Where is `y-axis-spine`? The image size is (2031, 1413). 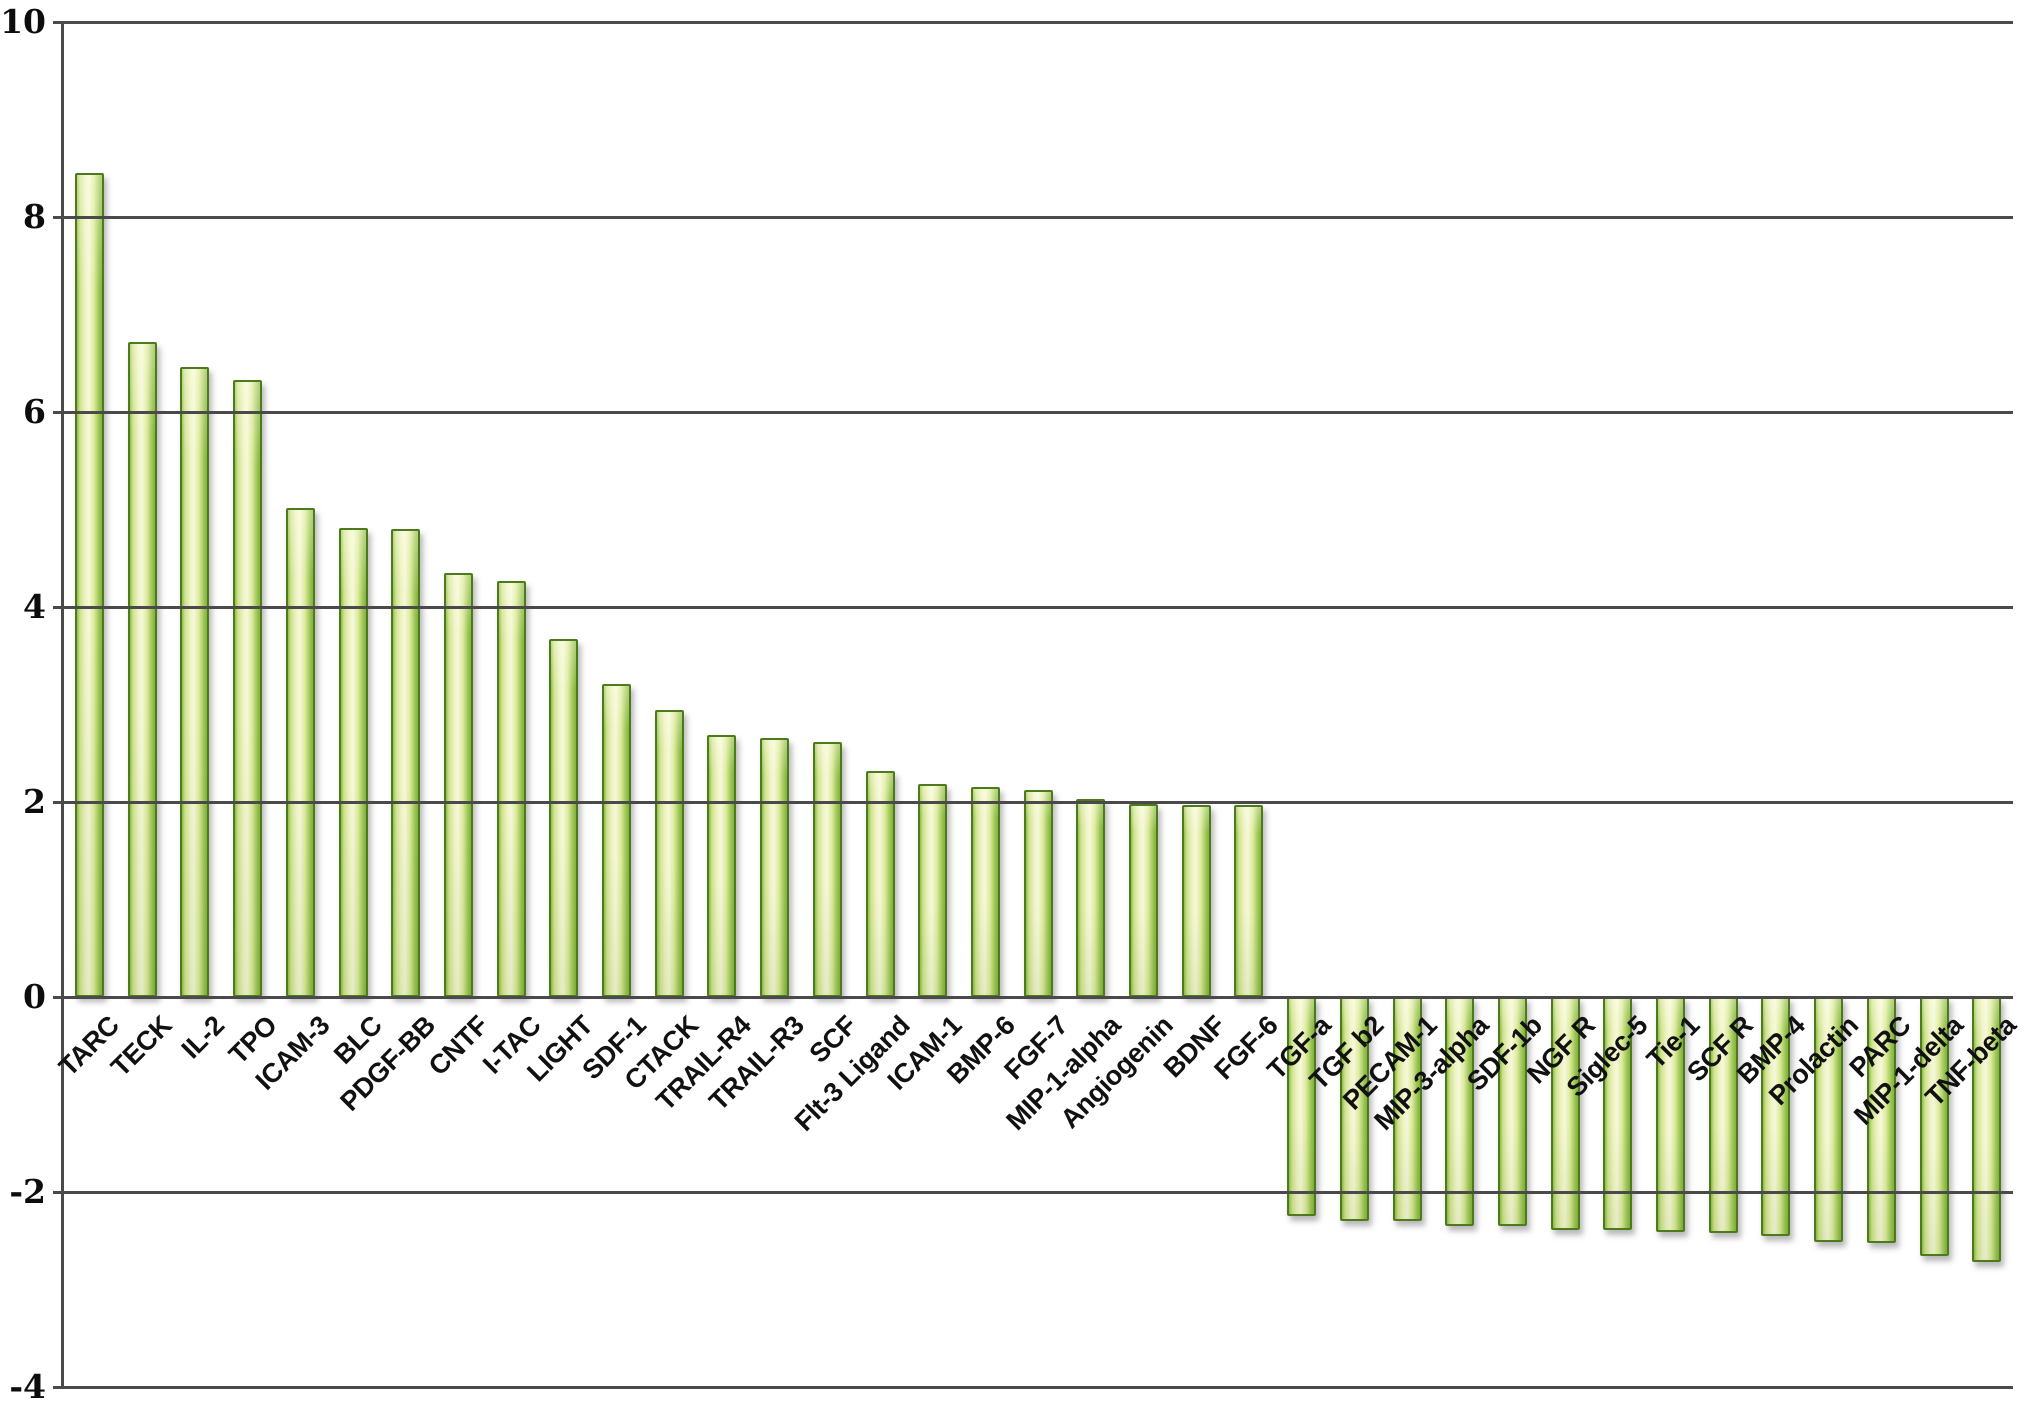
y-axis-spine is located at coordinates (62, 704).